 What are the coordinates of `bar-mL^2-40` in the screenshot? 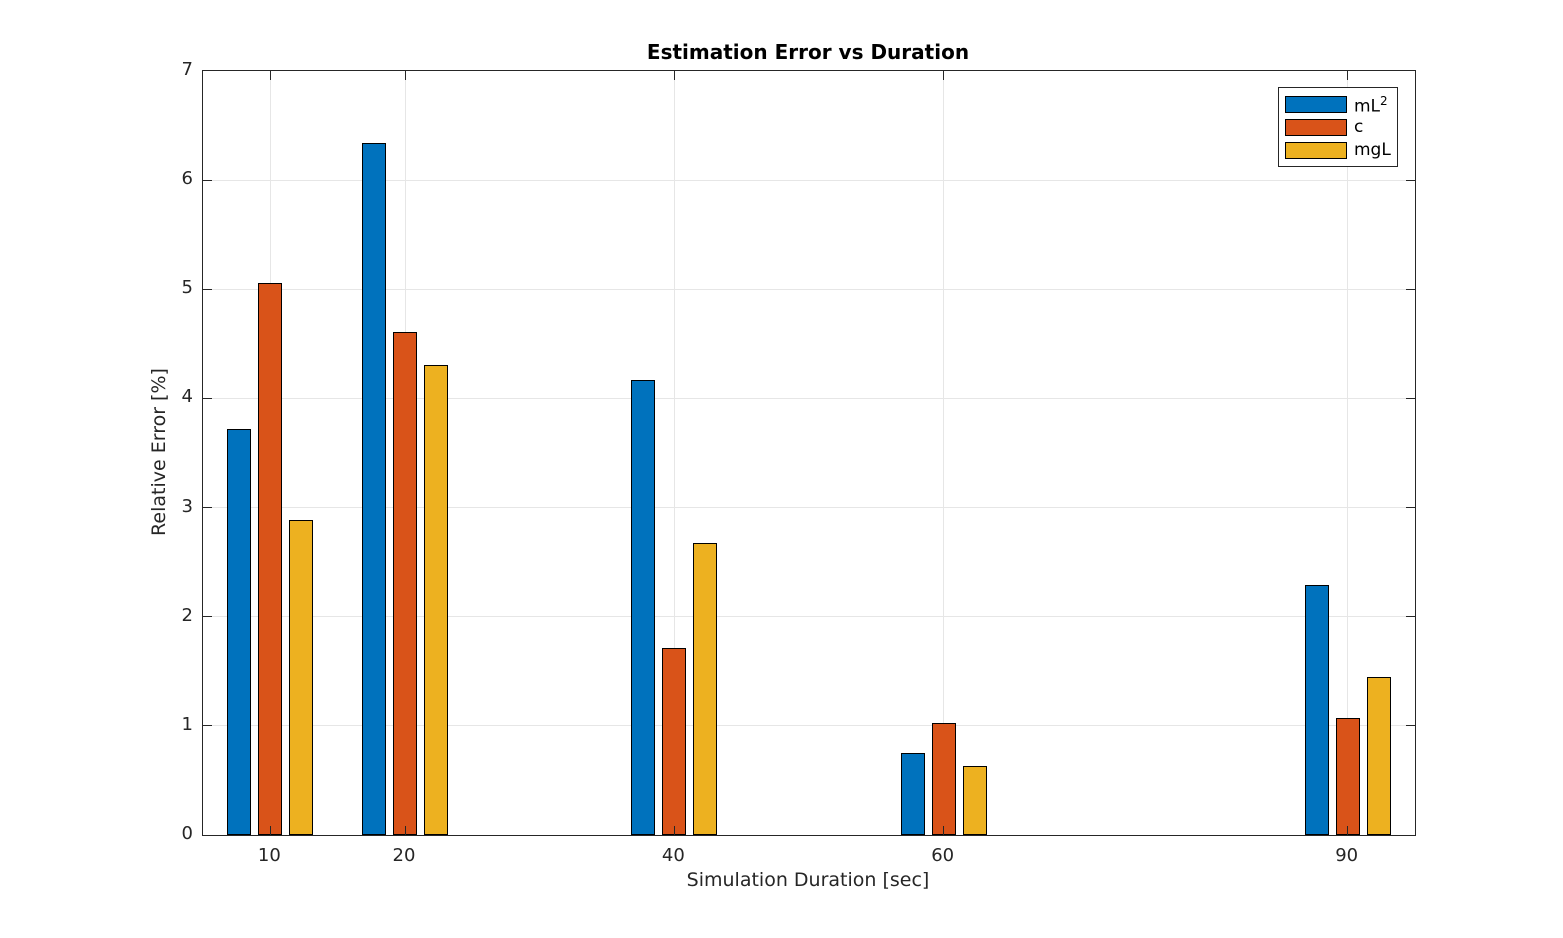 It's located at (643, 607).